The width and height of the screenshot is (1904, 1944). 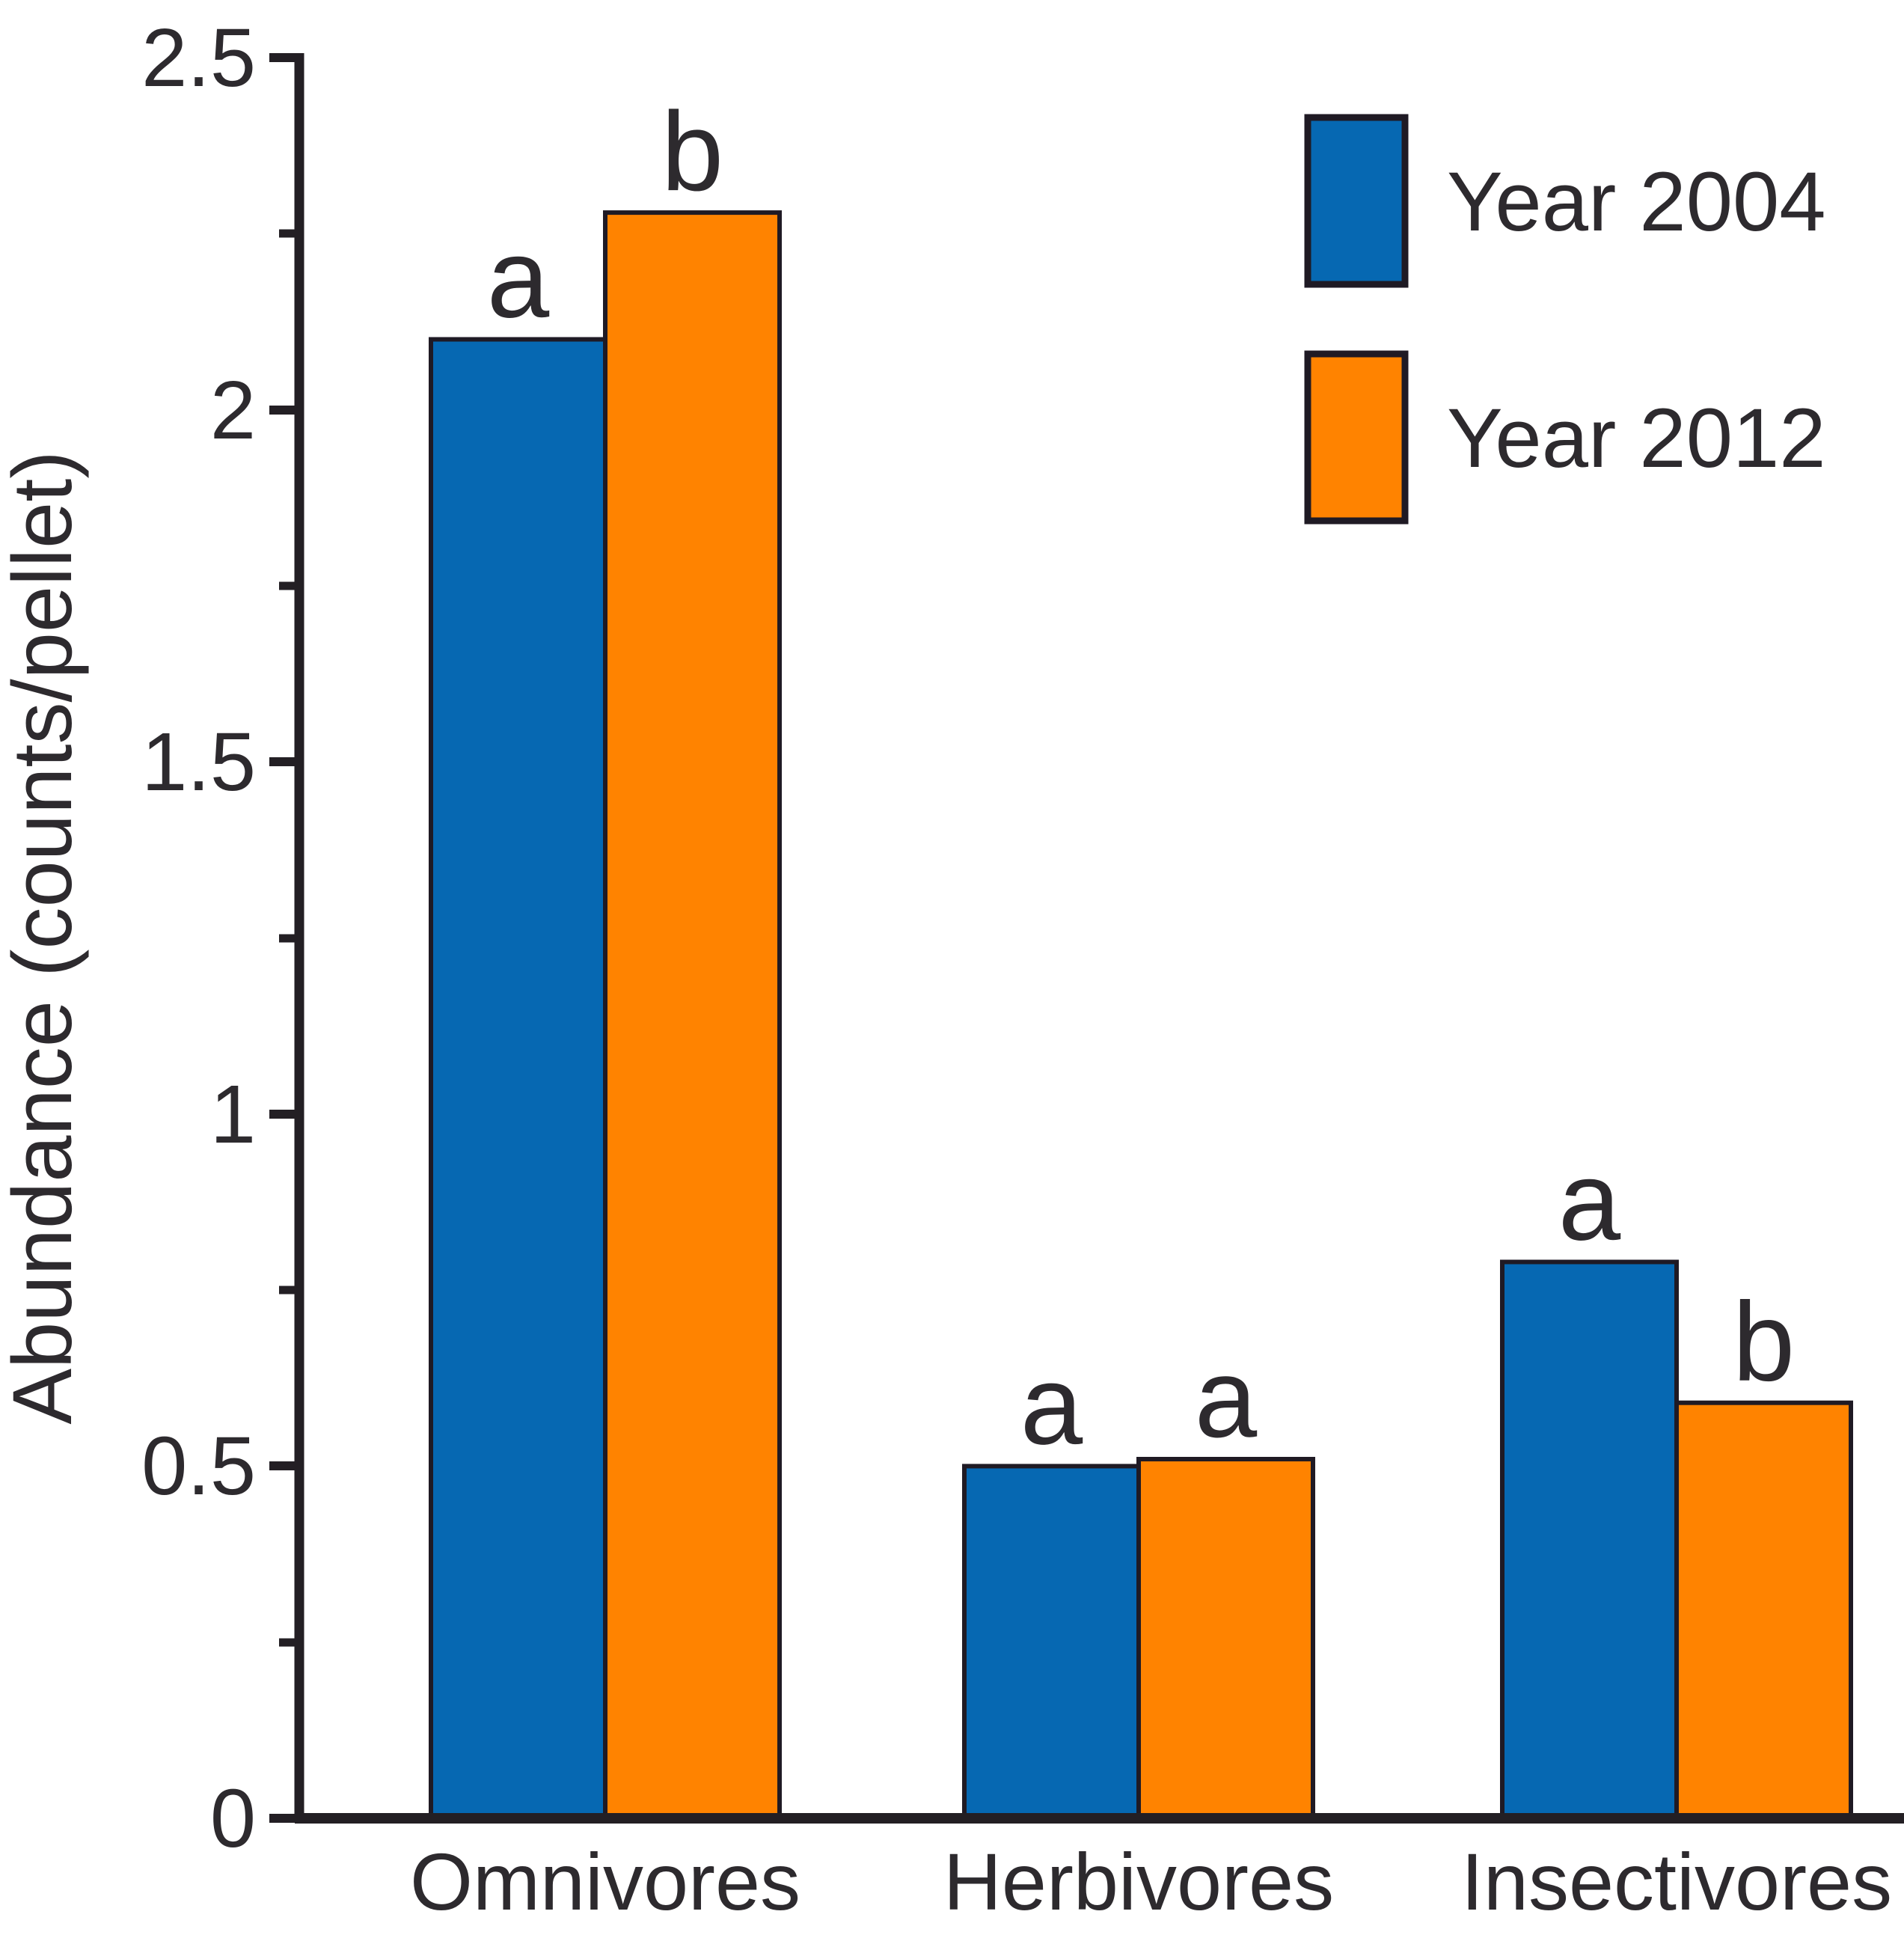 I want to click on y-tick-label: 1.5, so click(x=199, y=762).